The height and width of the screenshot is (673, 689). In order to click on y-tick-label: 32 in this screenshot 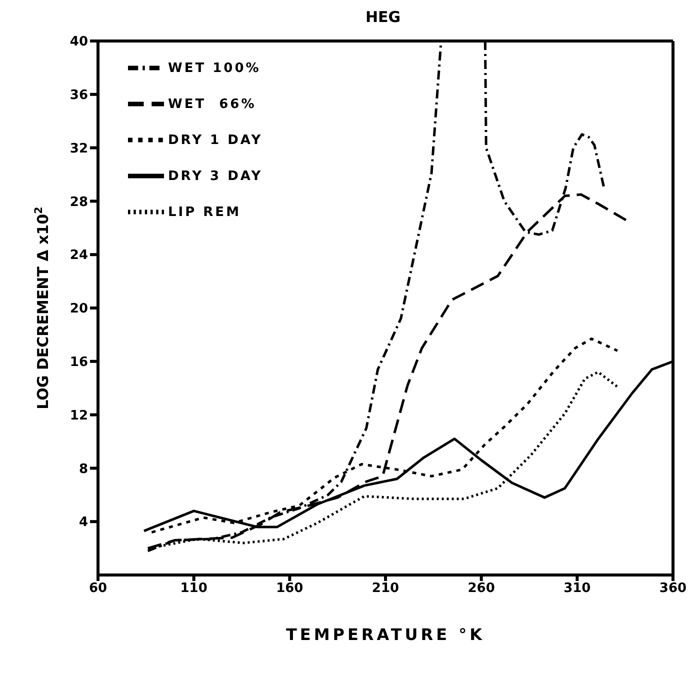, I will do `click(79, 148)`.